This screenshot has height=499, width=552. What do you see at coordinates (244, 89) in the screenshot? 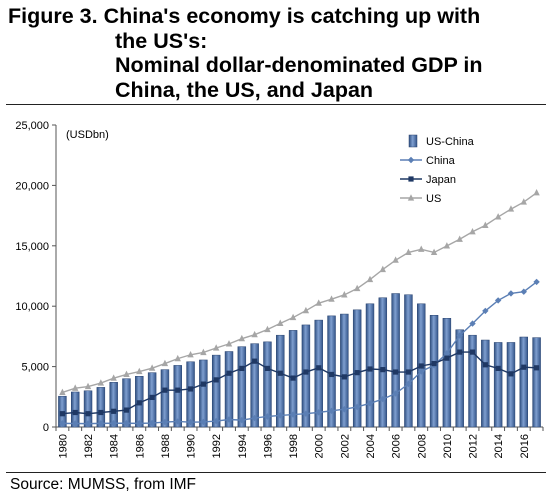
I see `title-line-4: China, the US, and Japan` at bounding box center [244, 89].